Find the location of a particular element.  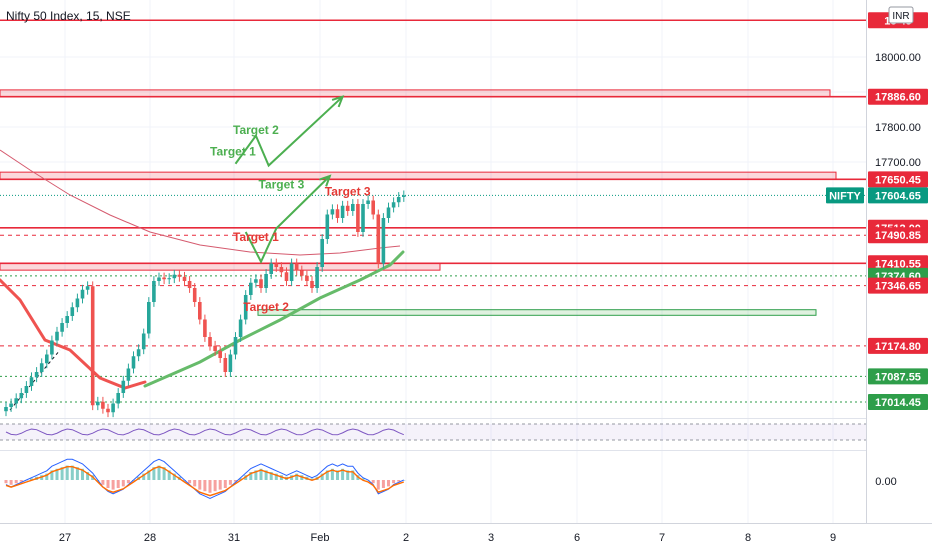

resistance-zone is located at coordinates (220, 266).